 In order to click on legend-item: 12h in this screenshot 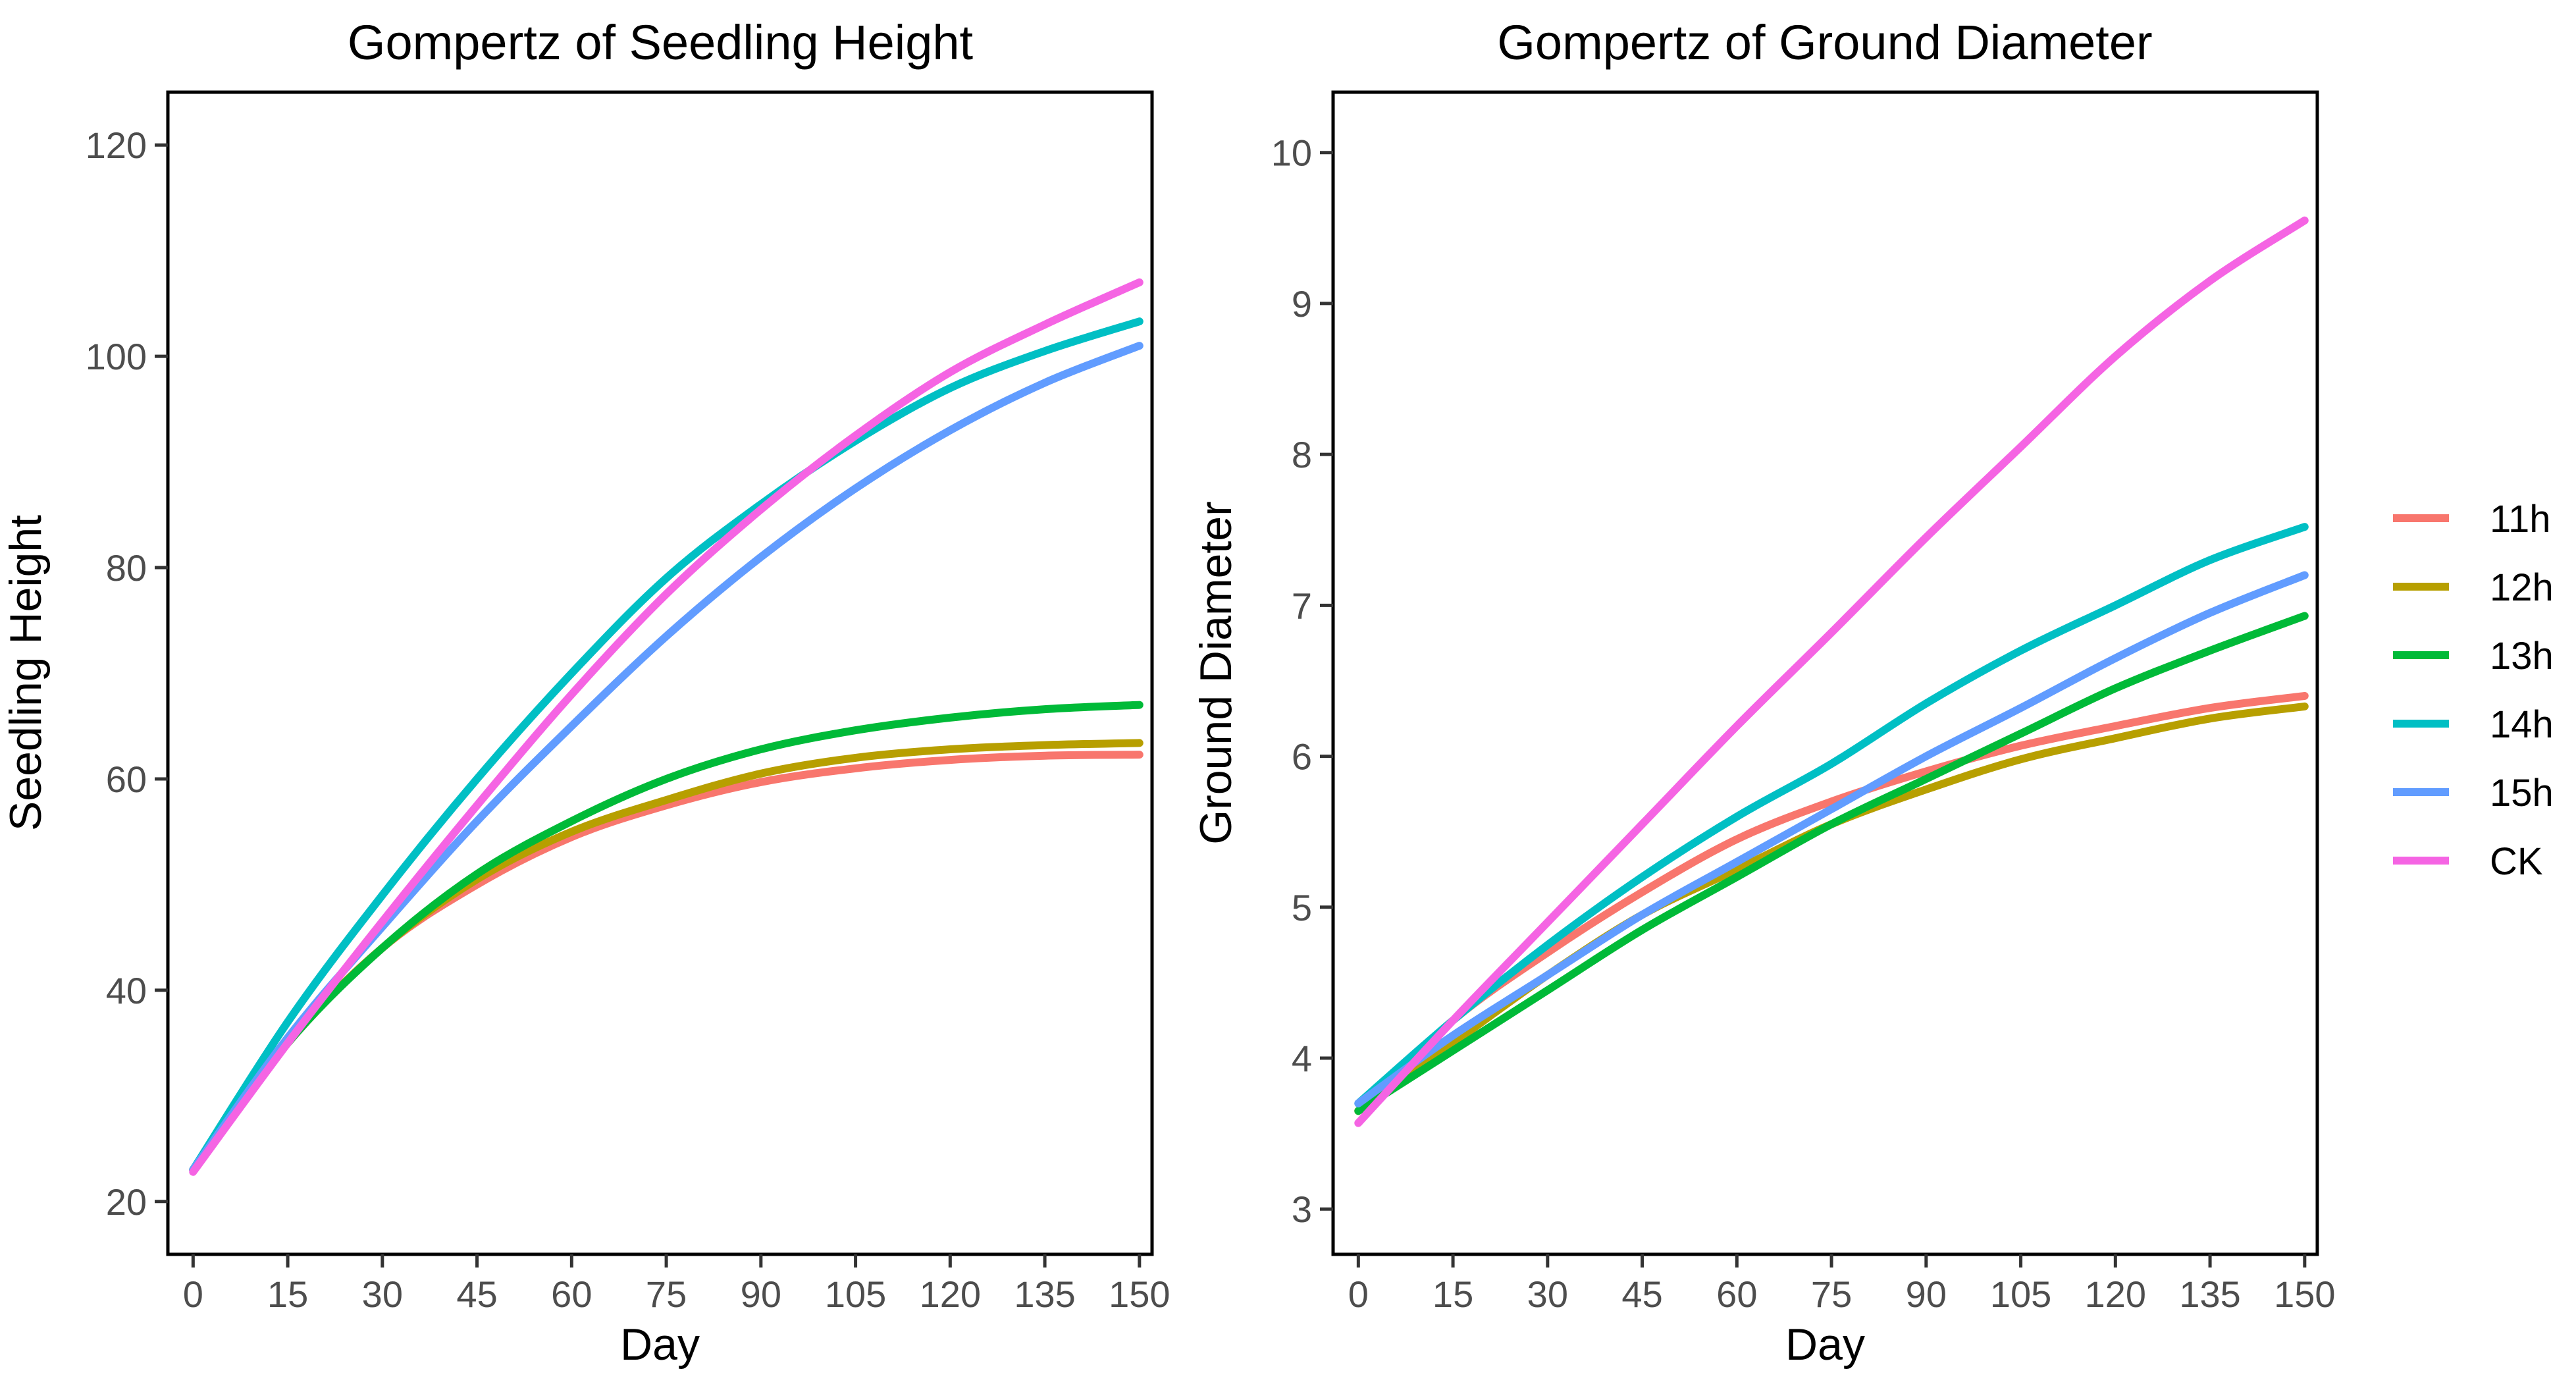, I will do `click(2473, 587)`.